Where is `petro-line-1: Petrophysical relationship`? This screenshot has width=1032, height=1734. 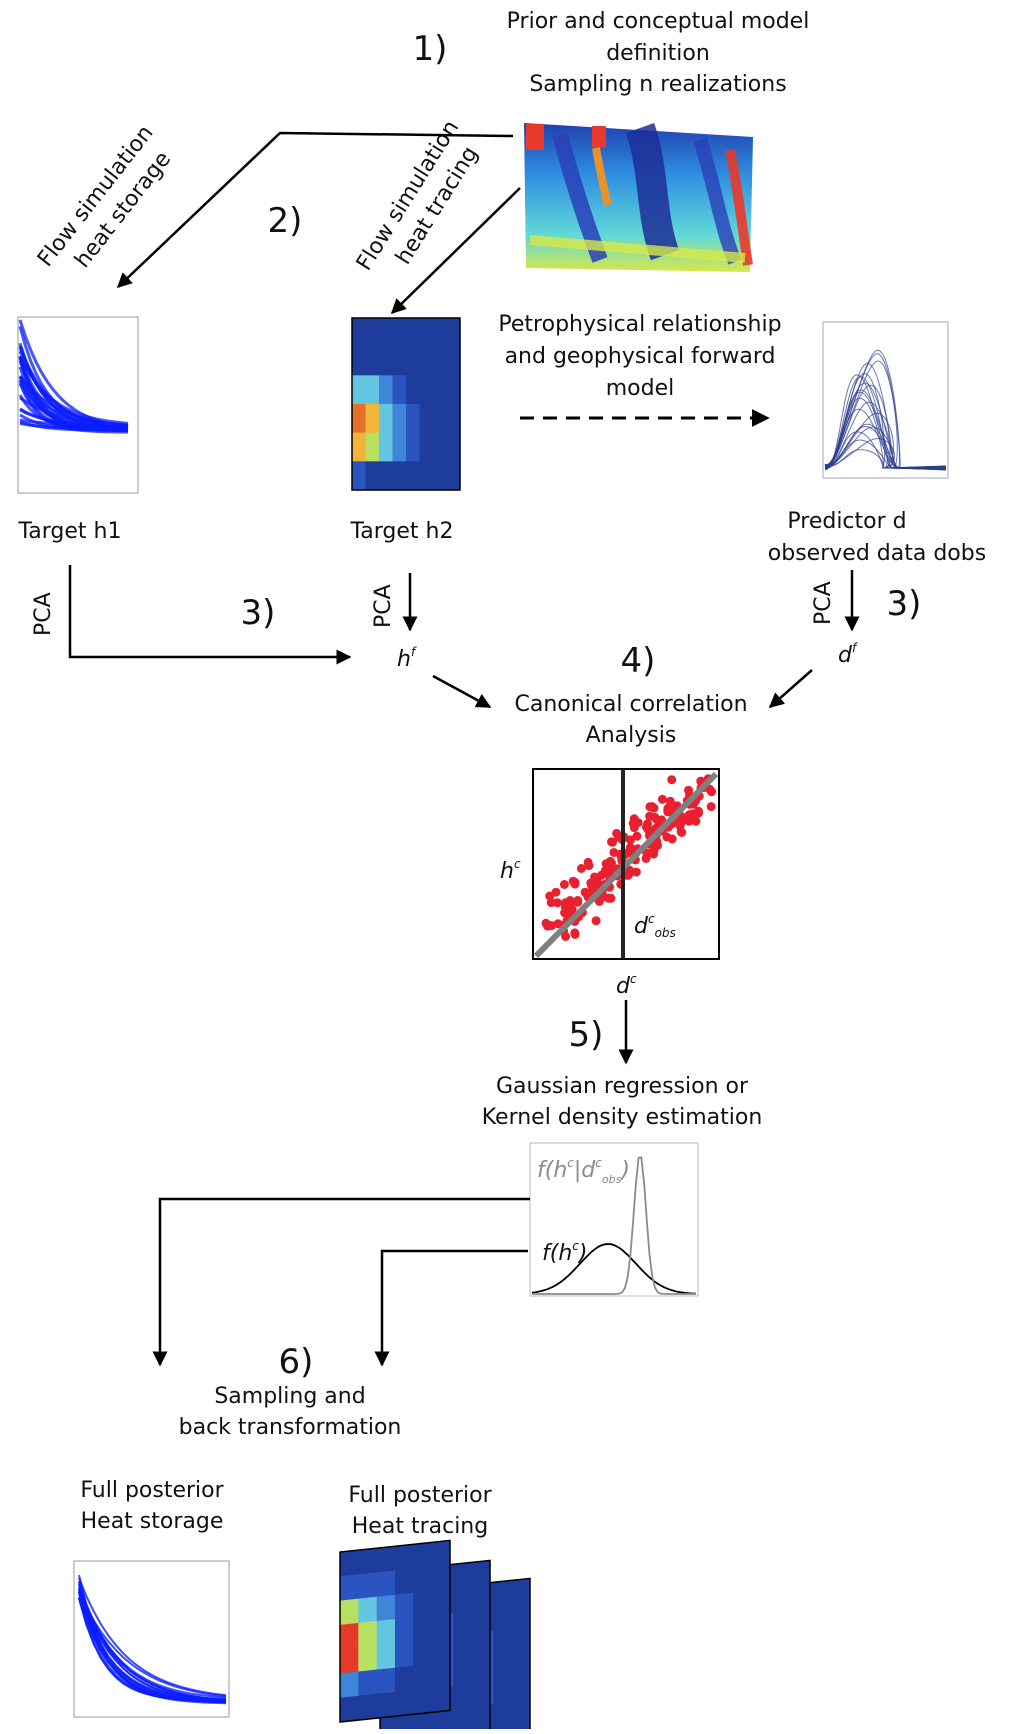 petro-line-1: Petrophysical relationship is located at coordinates (639, 324).